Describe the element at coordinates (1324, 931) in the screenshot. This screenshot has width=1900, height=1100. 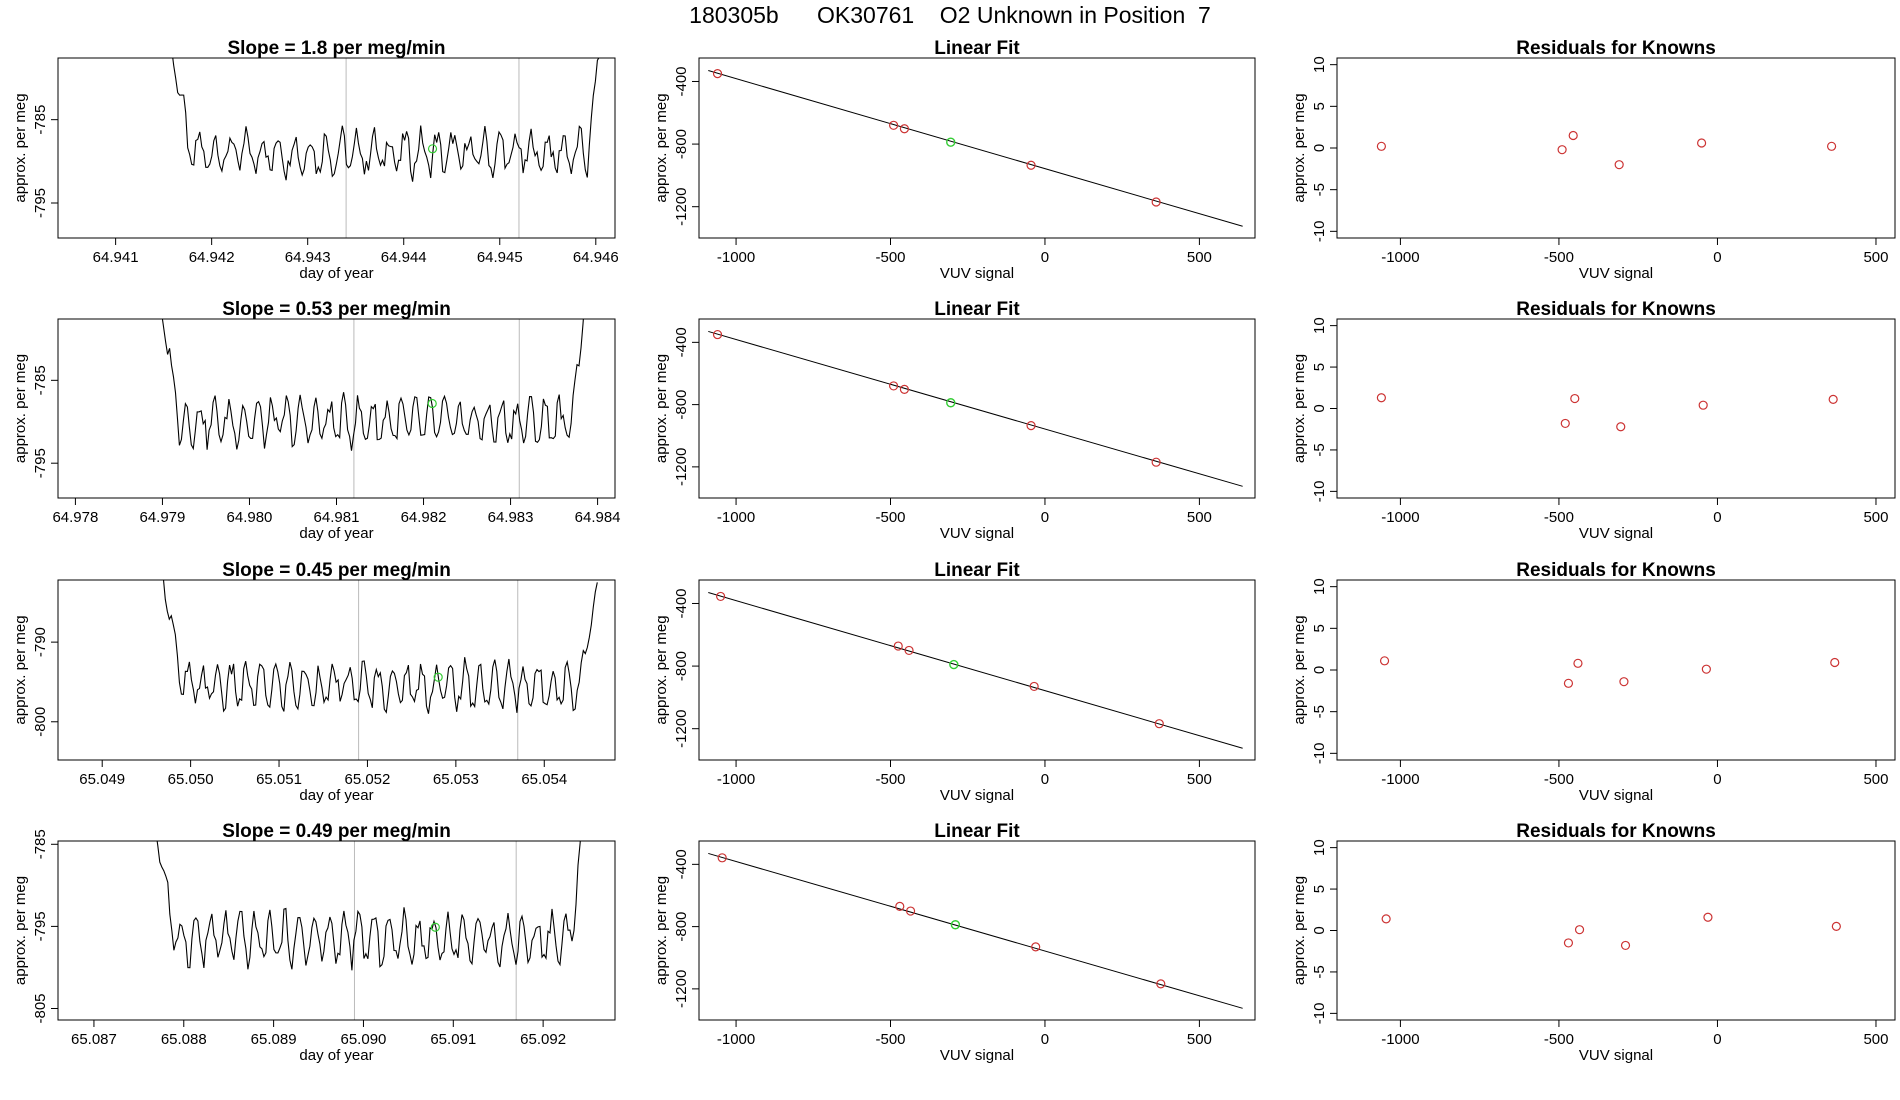
I see `y-axis: 10 5 0 -5 -10` at that location.